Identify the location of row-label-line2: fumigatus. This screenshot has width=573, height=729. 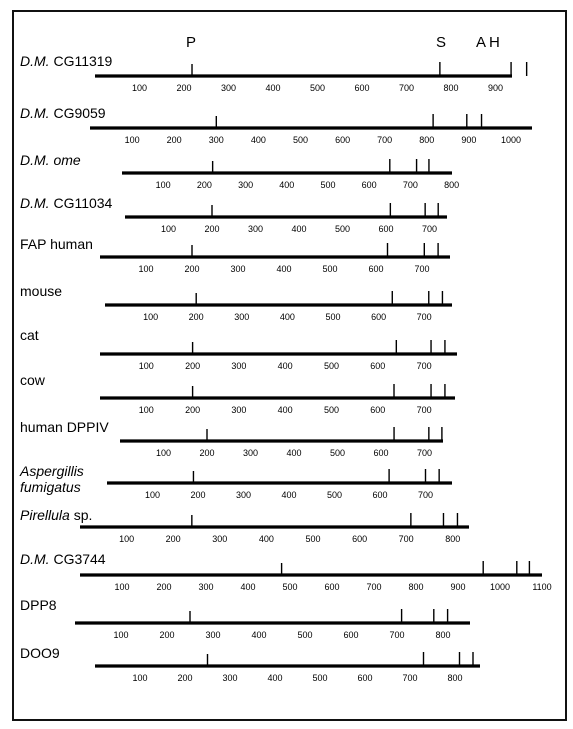
(50, 487).